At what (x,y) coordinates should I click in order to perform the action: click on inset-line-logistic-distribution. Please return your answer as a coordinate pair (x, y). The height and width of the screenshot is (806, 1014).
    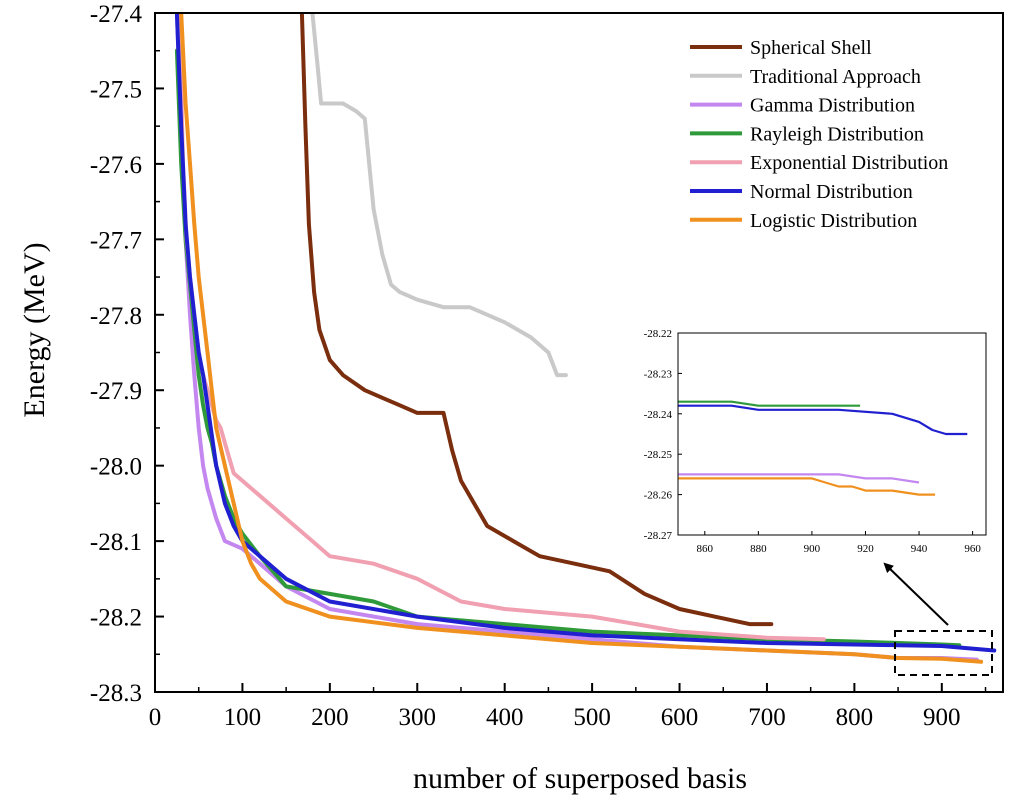
    Looking at the image, I should click on (807, 486).